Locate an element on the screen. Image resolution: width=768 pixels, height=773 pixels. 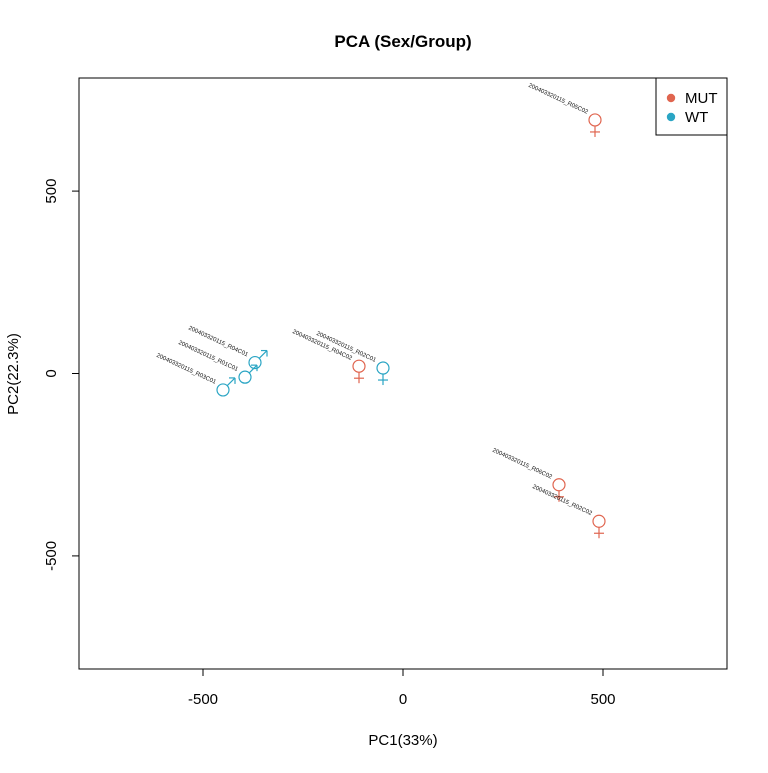
y-tick-label: -500 is located at coordinates (51, 556).